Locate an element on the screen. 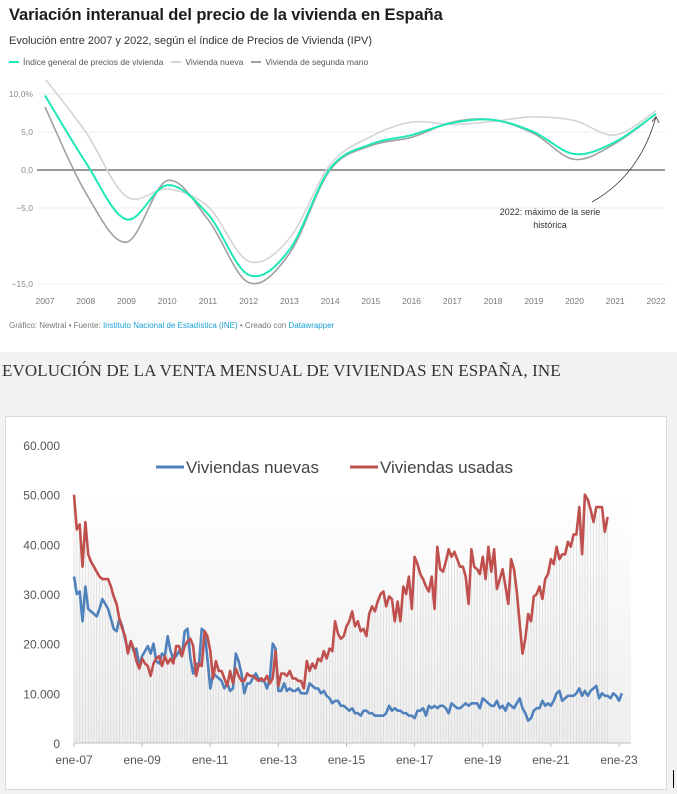  x-tick-label: 2016 is located at coordinates (411, 301).